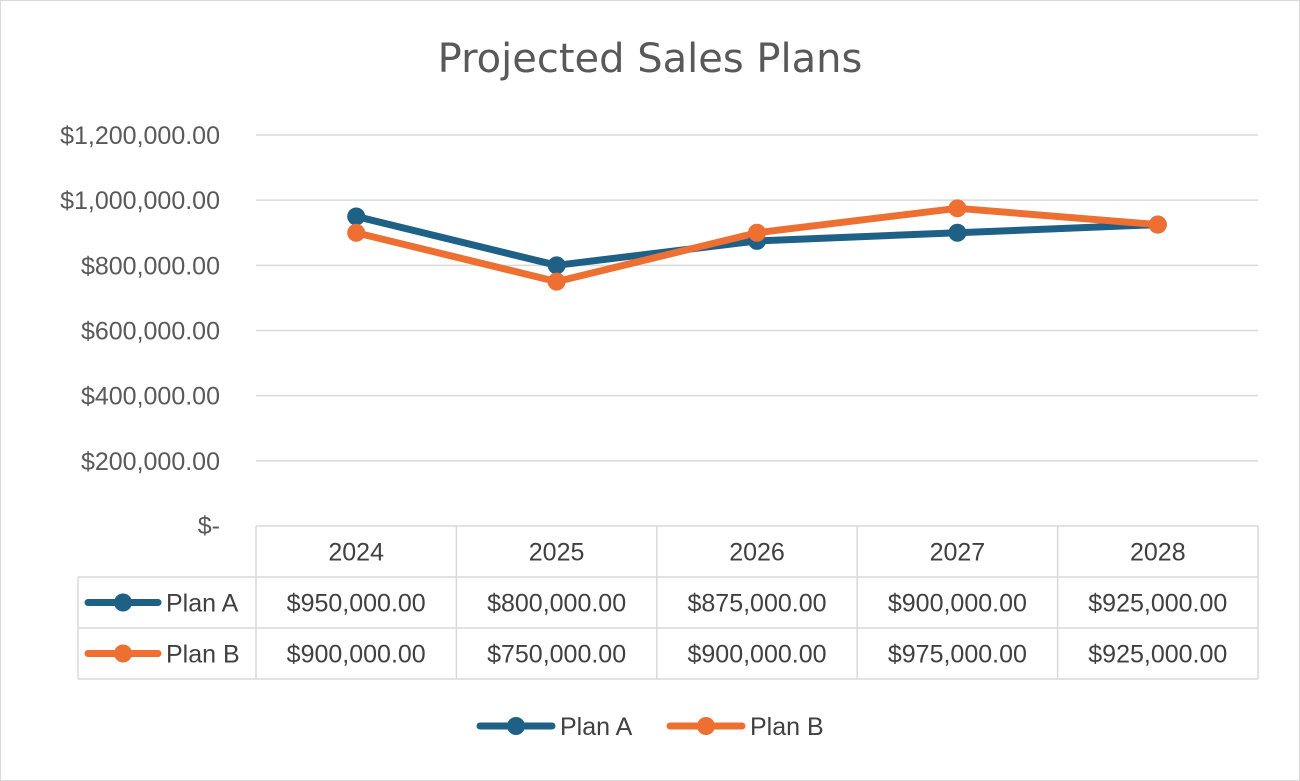  Describe the element at coordinates (957, 655) in the screenshot. I see `table-cell-value: $975,000.00` at that location.